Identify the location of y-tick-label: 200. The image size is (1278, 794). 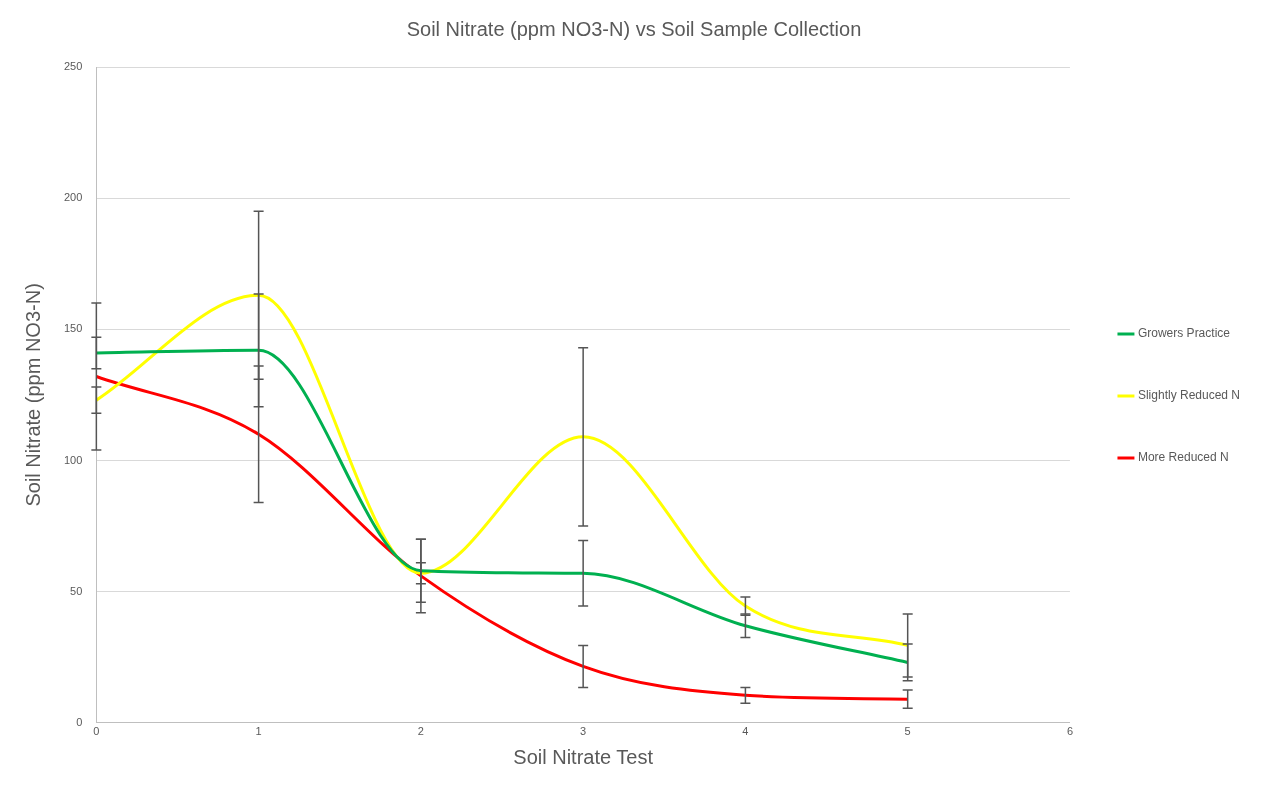
(73, 197).